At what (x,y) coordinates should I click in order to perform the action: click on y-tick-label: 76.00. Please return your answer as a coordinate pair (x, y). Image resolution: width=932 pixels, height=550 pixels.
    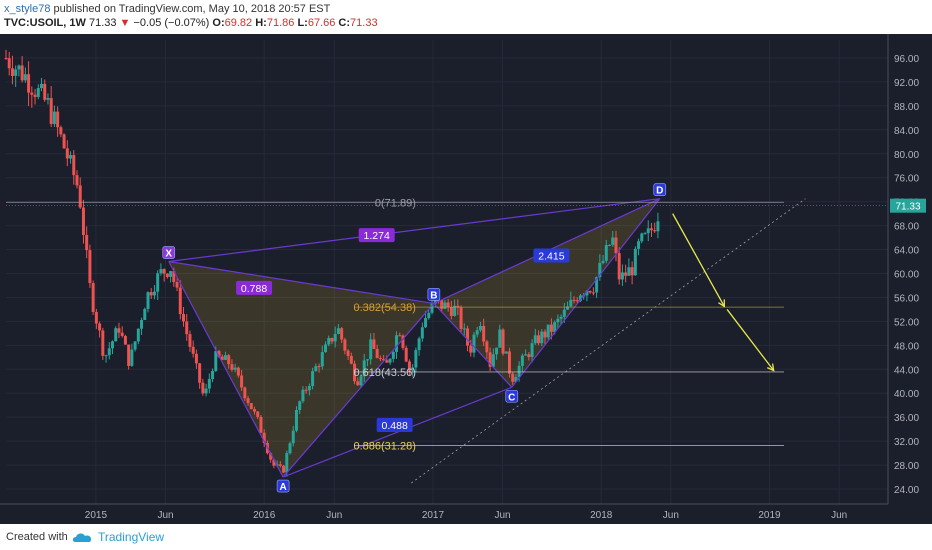
    Looking at the image, I should click on (906, 179).